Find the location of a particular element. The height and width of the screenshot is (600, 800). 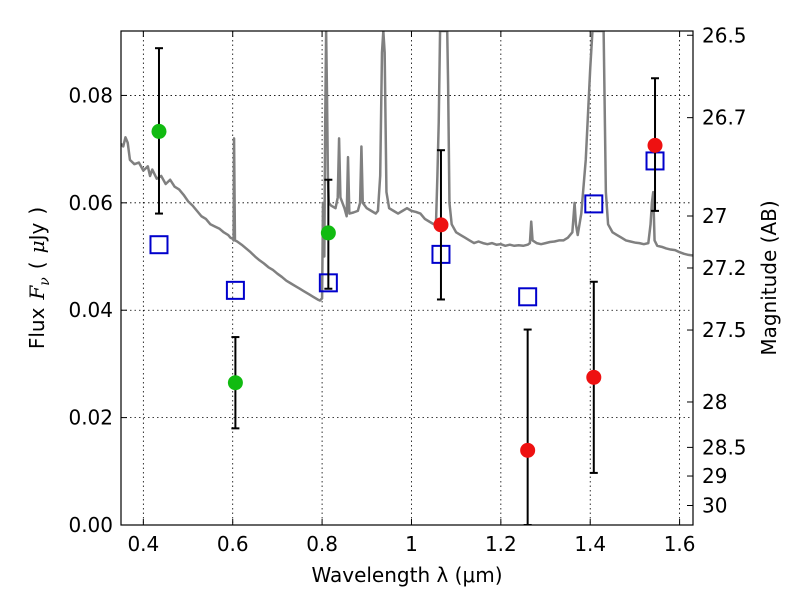

right-axis-title: Magnitude (AB) is located at coordinates (769, 277).